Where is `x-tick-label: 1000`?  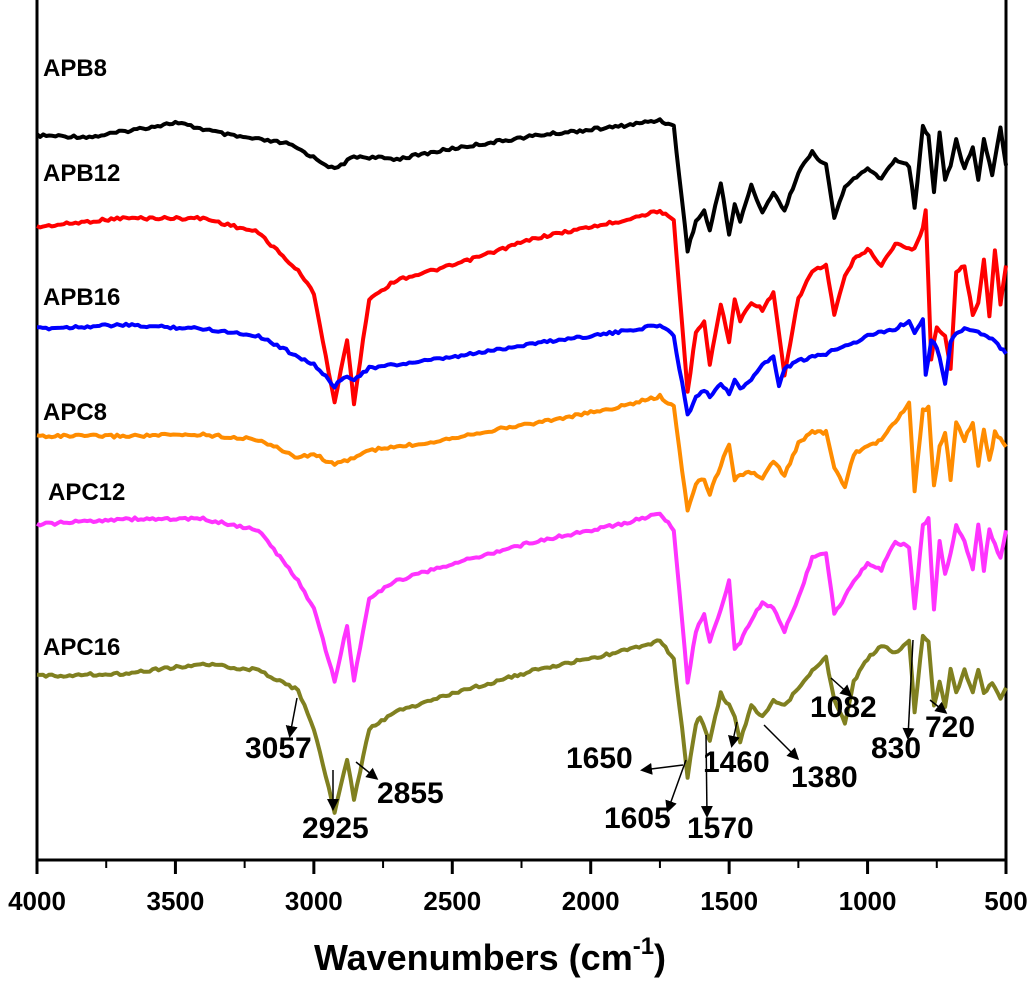 x-tick-label: 1000 is located at coordinates (868, 901).